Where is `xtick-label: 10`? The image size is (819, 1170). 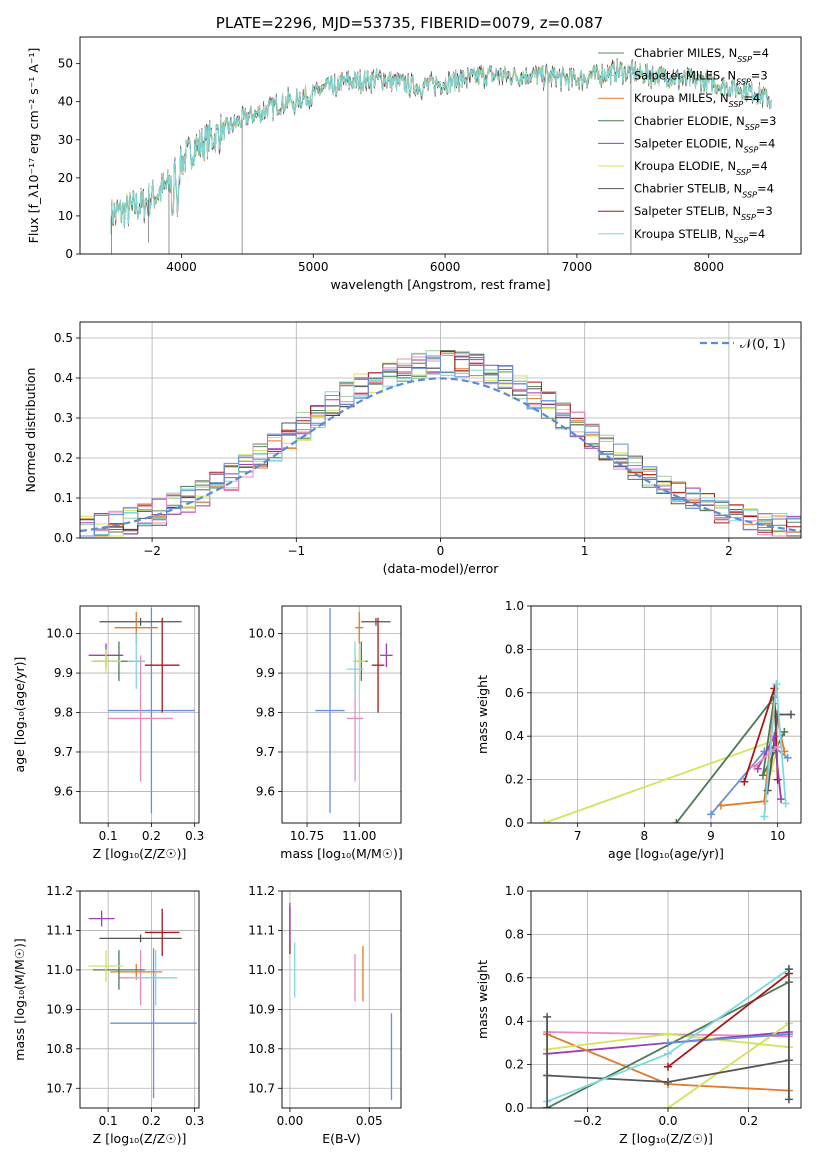
xtick-label: 10 is located at coordinates (777, 836).